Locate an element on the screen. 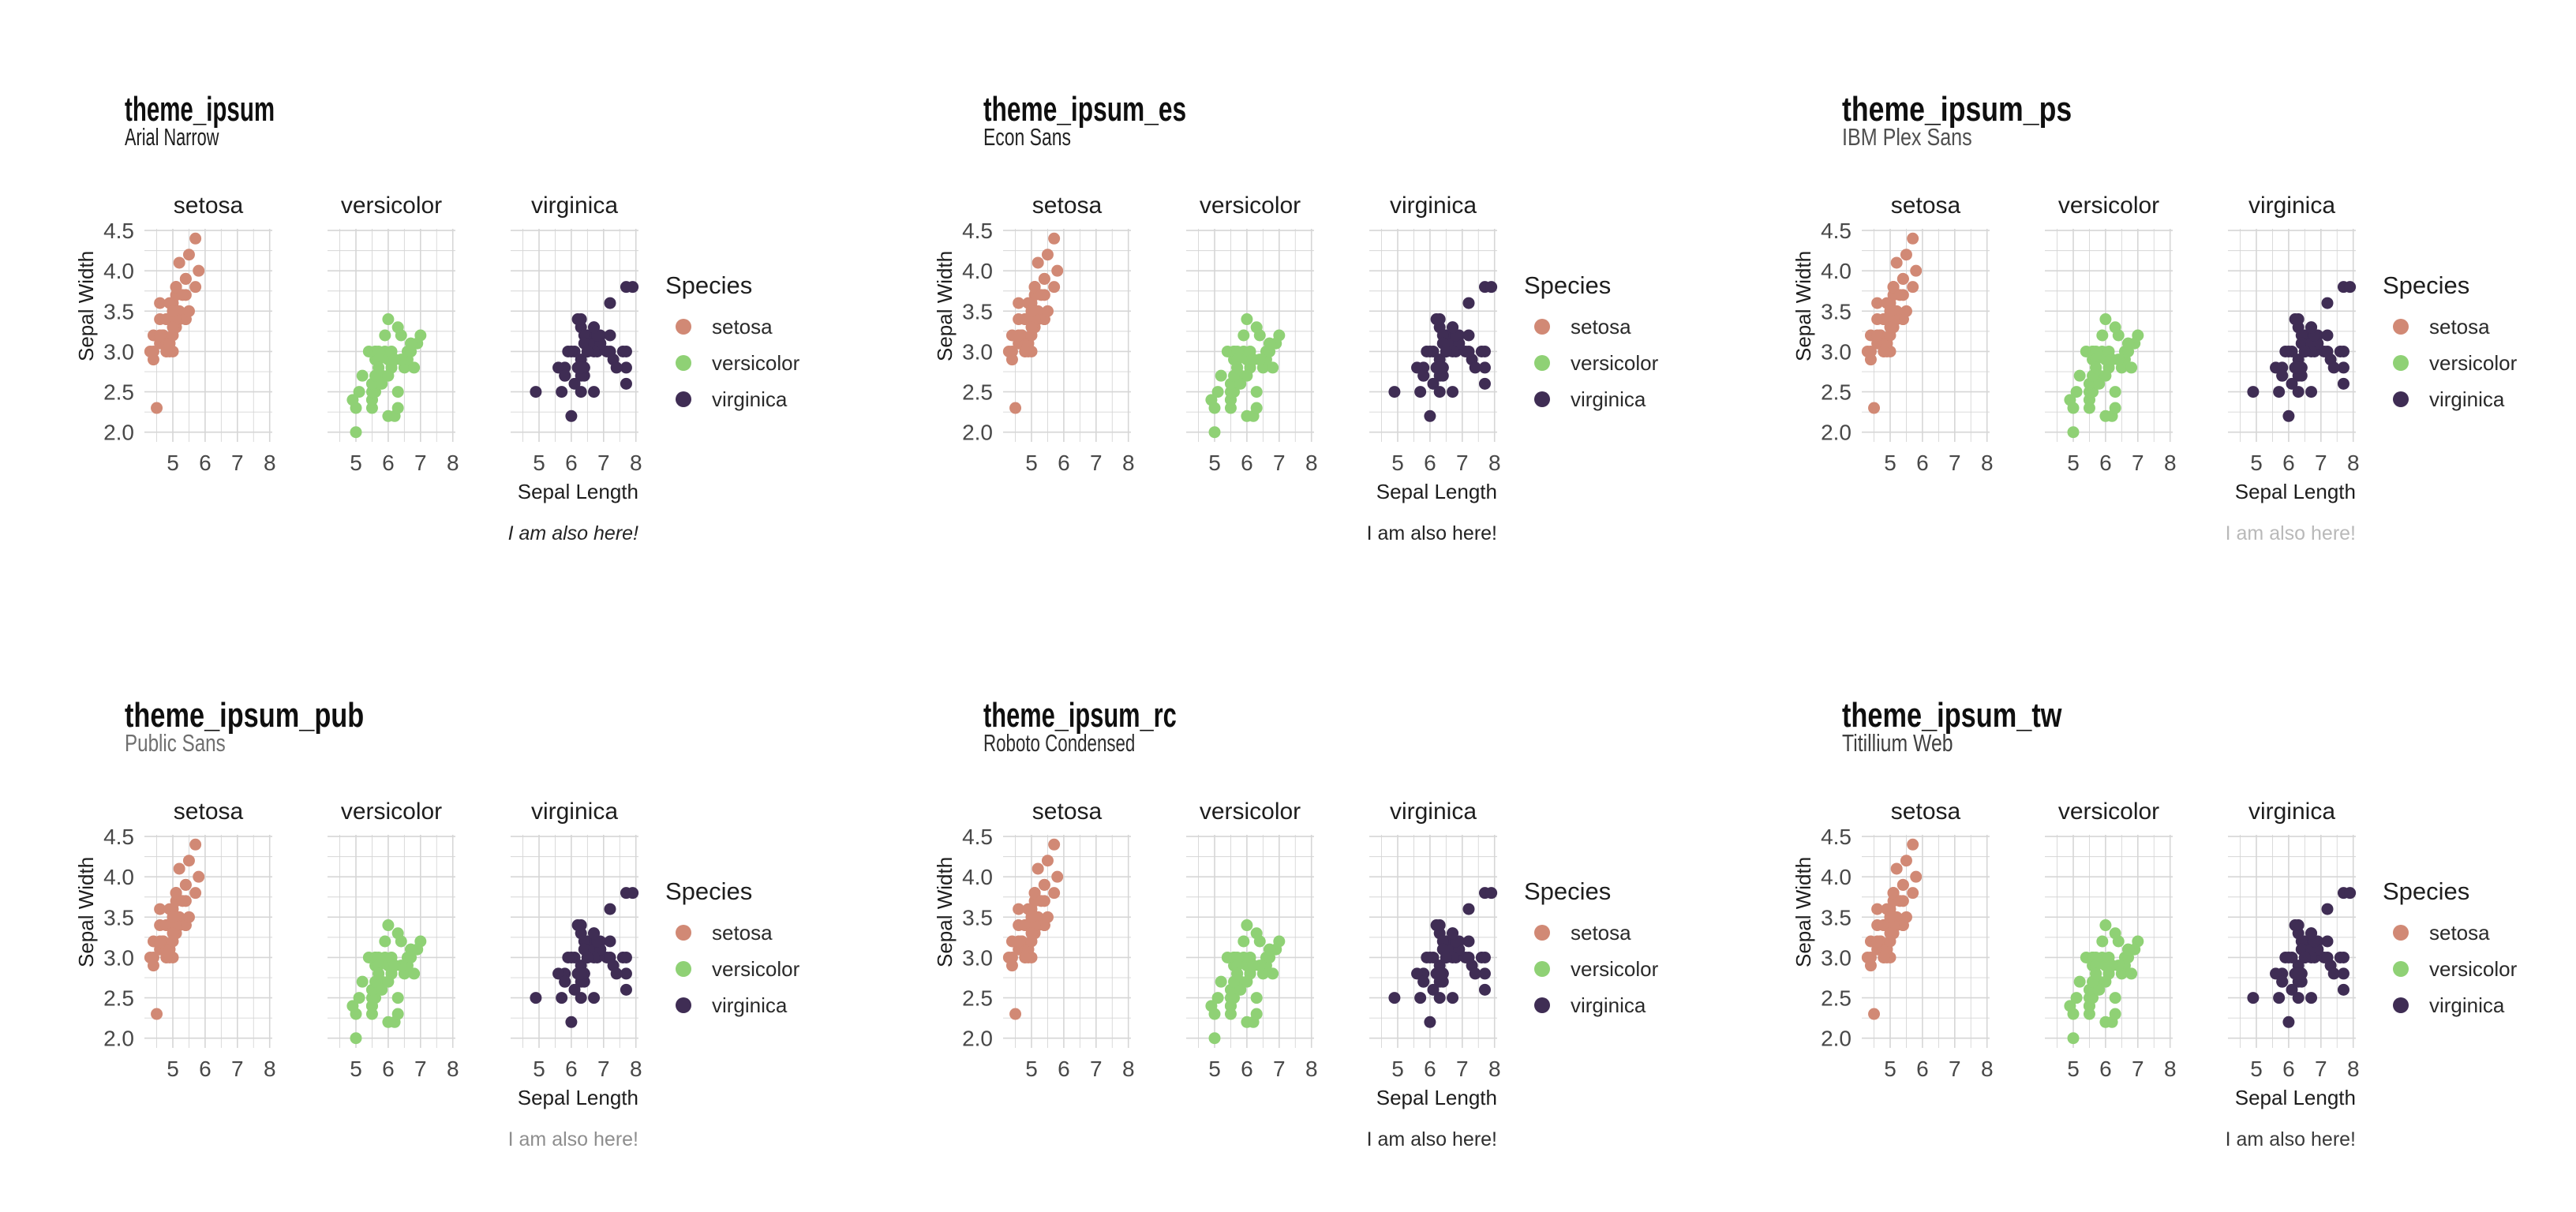  plot-title: theme_ipsum_rc is located at coordinates (1080, 715).